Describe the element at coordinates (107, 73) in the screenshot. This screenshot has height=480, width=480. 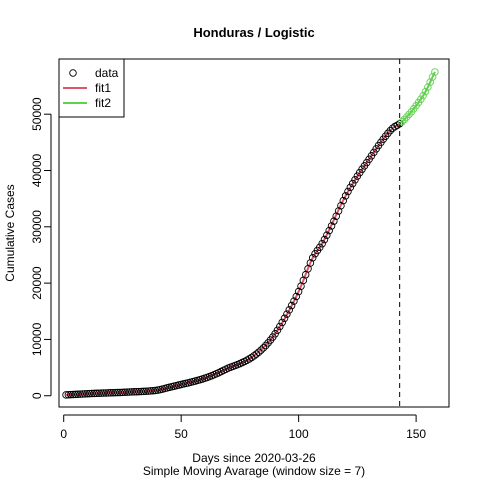
I see `legend-label-data: data` at that location.